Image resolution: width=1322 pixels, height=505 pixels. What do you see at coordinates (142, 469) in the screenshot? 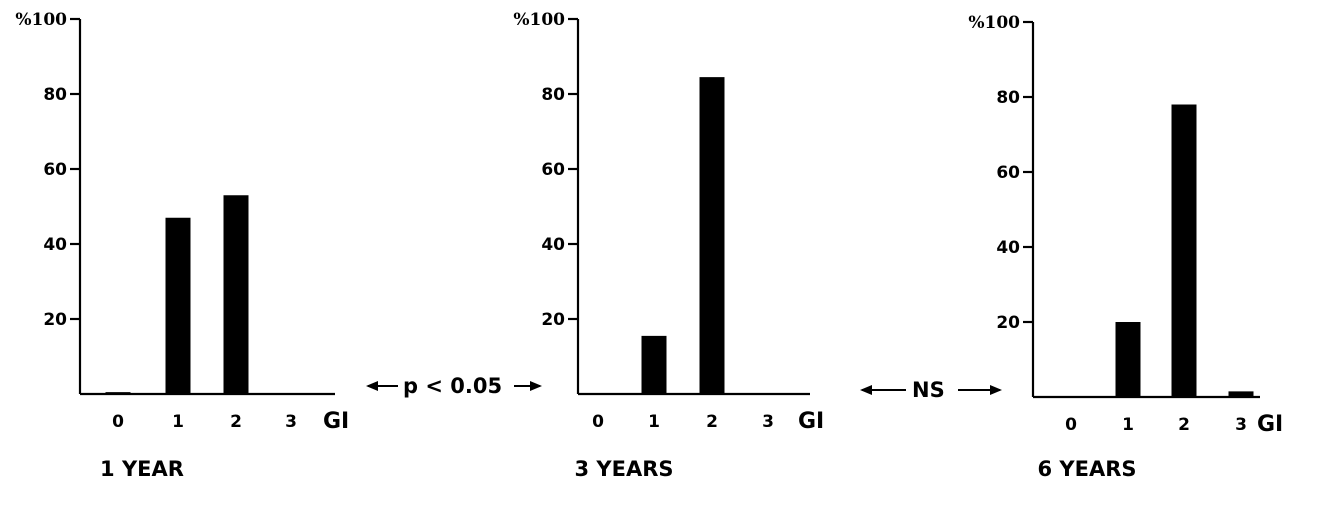
I see `panel-title: 1 YEAR` at bounding box center [142, 469].